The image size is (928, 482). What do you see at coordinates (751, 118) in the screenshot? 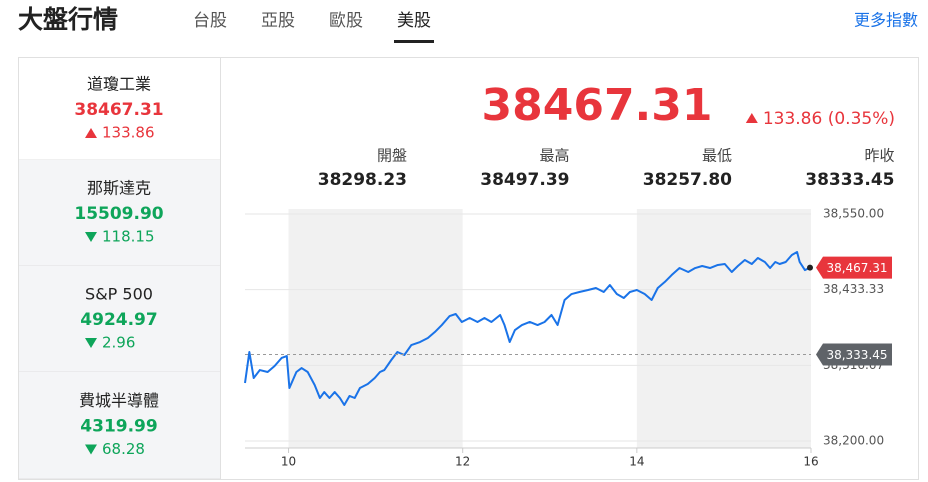
I see `quote-arrow` at bounding box center [751, 118].